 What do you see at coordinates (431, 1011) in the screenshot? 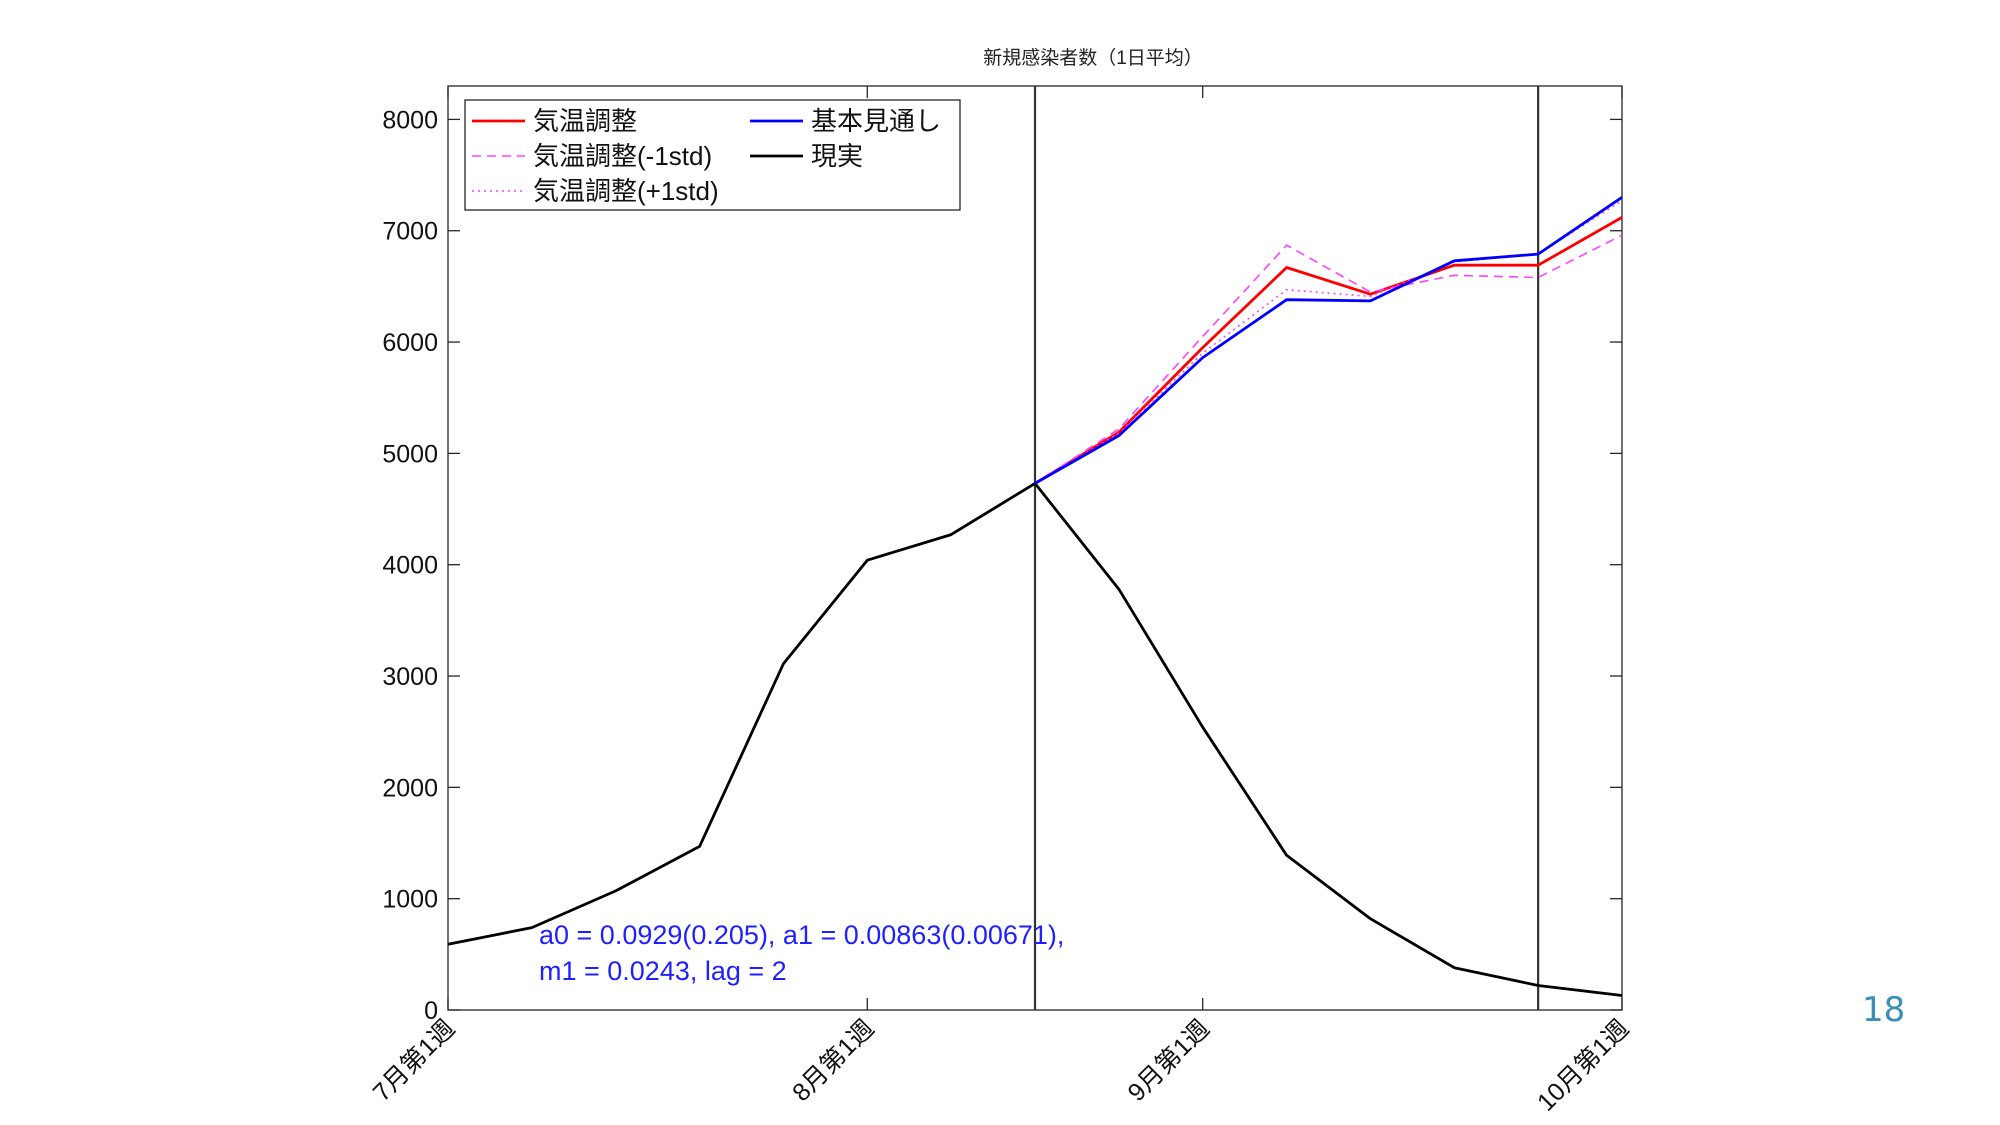
I see `y-tick-label: 0` at bounding box center [431, 1011].